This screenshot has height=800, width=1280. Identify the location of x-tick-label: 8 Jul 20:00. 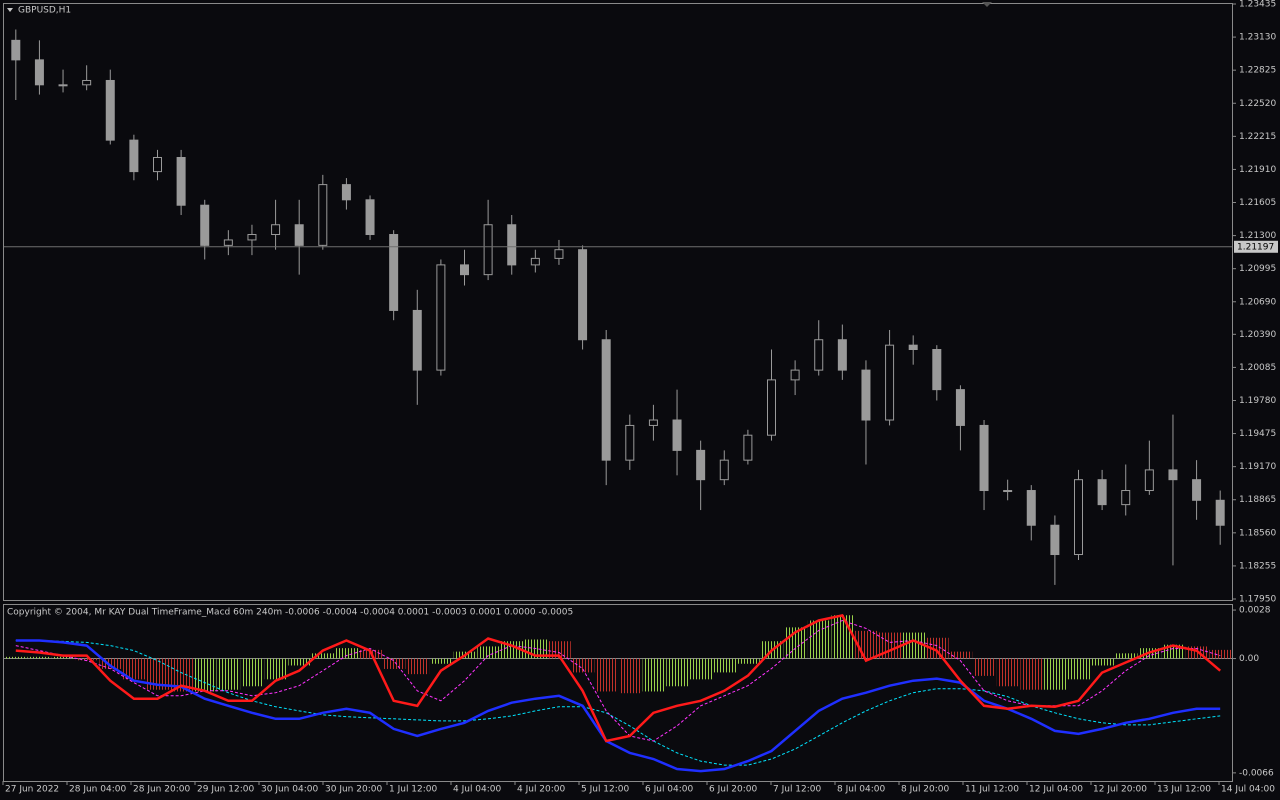
(925, 790).